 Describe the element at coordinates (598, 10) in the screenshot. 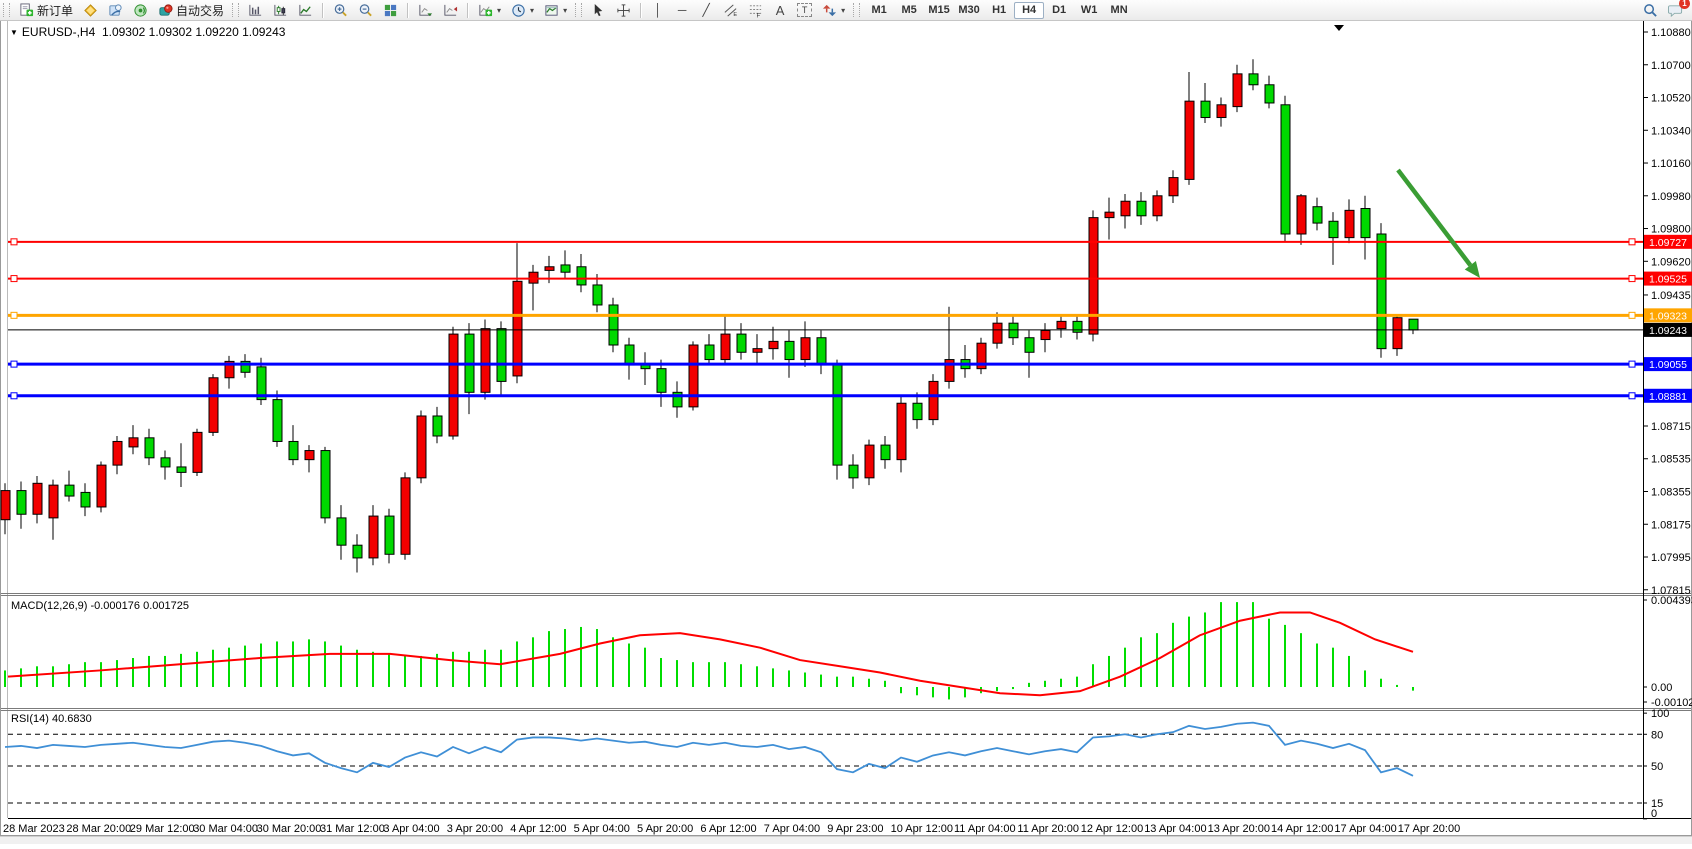

I see `cursor-tool-button` at that location.